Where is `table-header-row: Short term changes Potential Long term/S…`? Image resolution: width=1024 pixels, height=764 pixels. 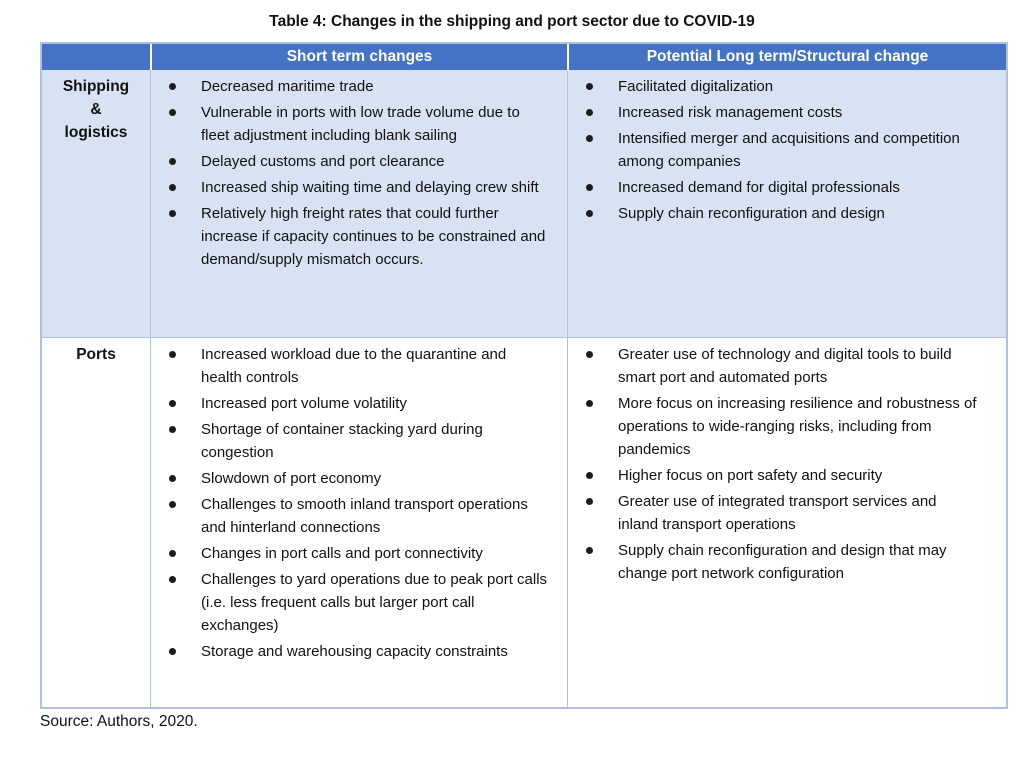
table-header-row: Short term changes Potential Long term/S… is located at coordinates (524, 57).